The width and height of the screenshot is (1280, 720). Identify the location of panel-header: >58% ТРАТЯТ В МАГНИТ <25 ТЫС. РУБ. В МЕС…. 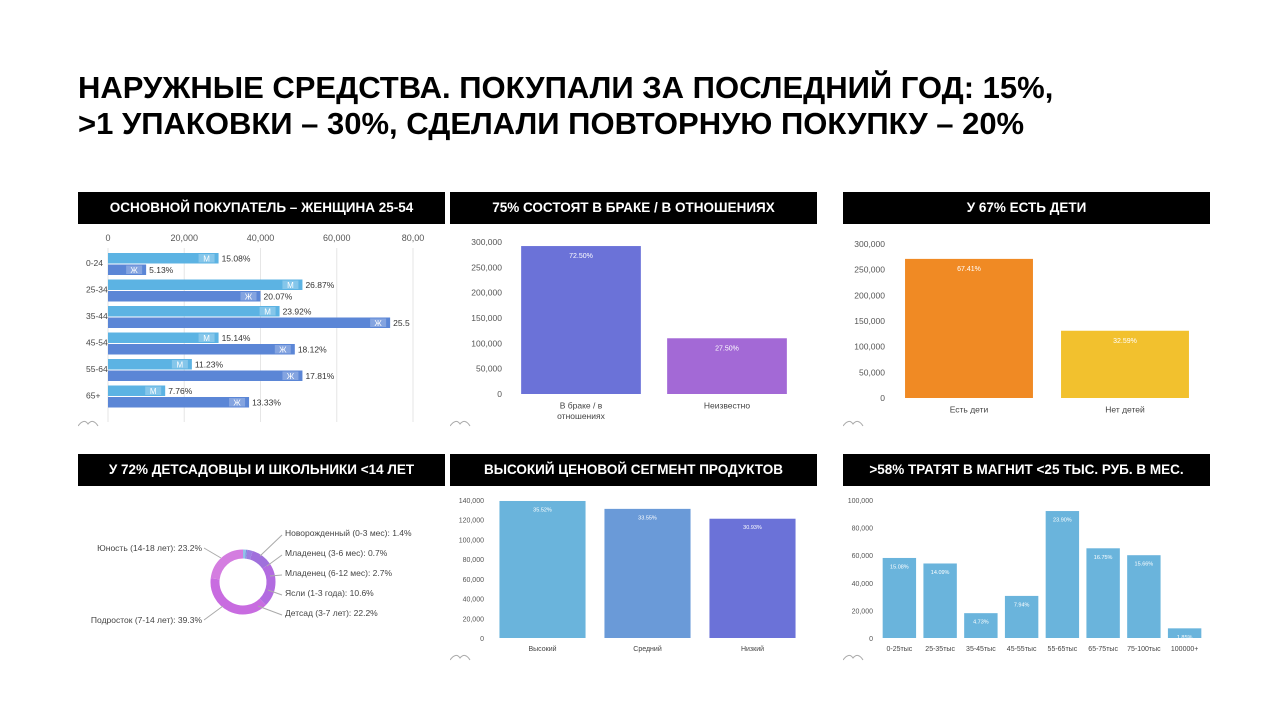
(1026, 470).